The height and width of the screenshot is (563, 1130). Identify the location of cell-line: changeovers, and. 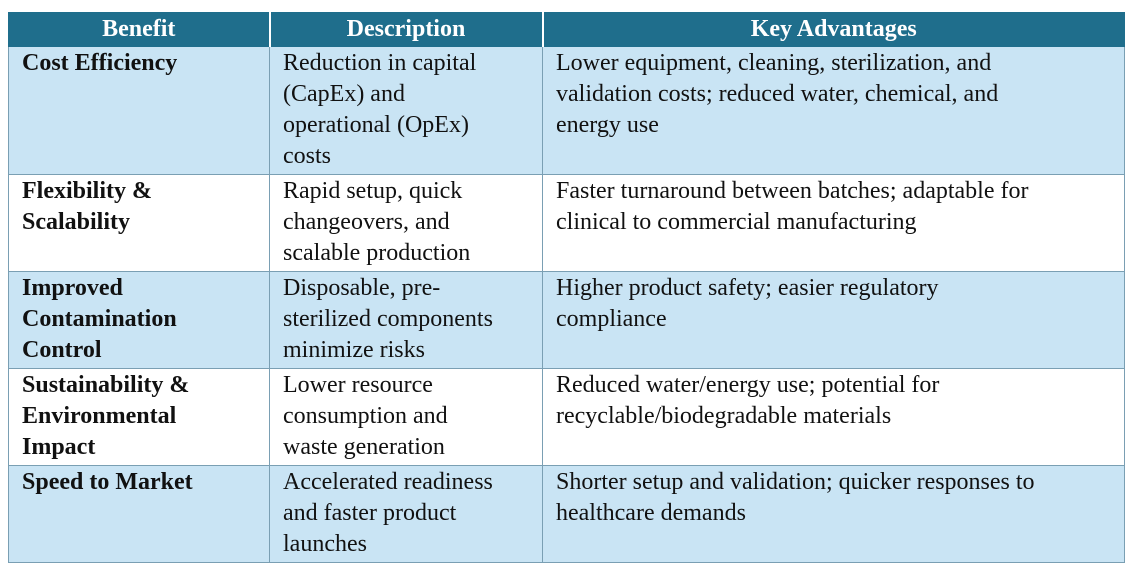
(366, 222).